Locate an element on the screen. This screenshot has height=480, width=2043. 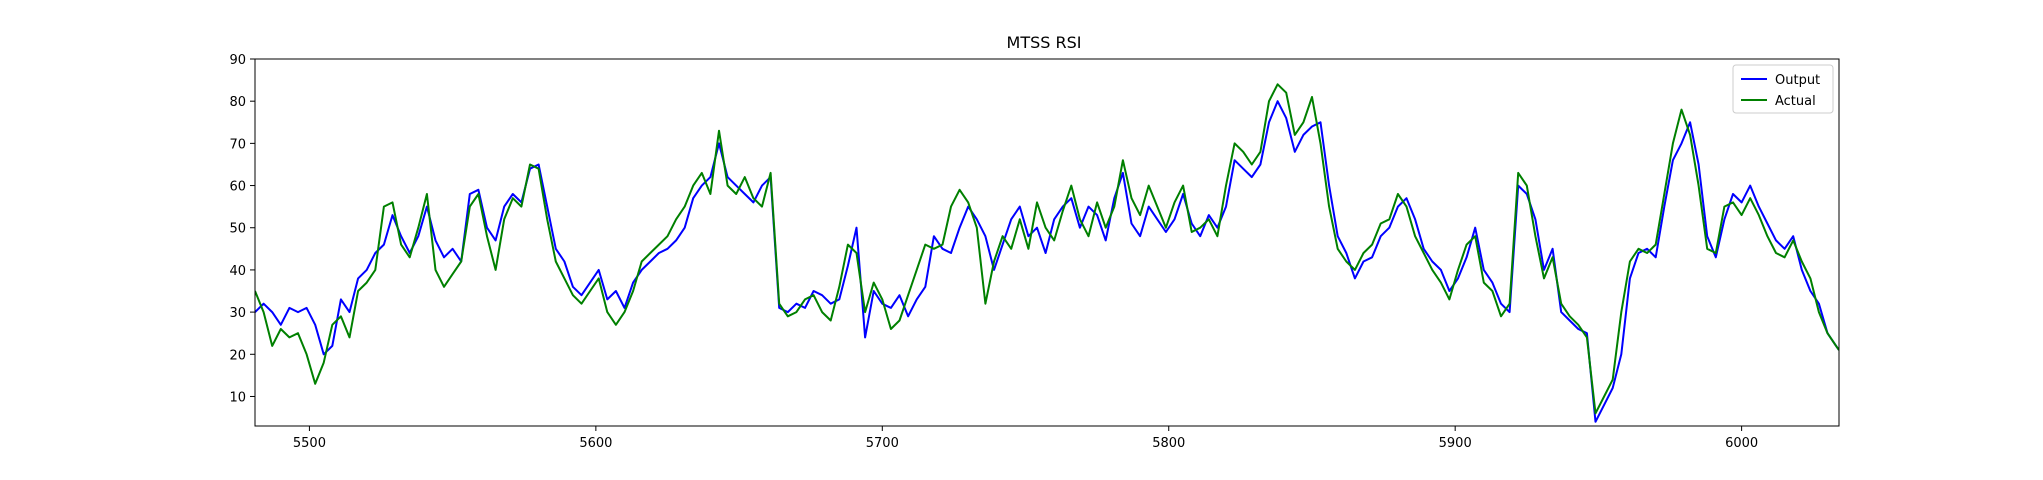
y-tick-label: 20 is located at coordinates (237, 355).